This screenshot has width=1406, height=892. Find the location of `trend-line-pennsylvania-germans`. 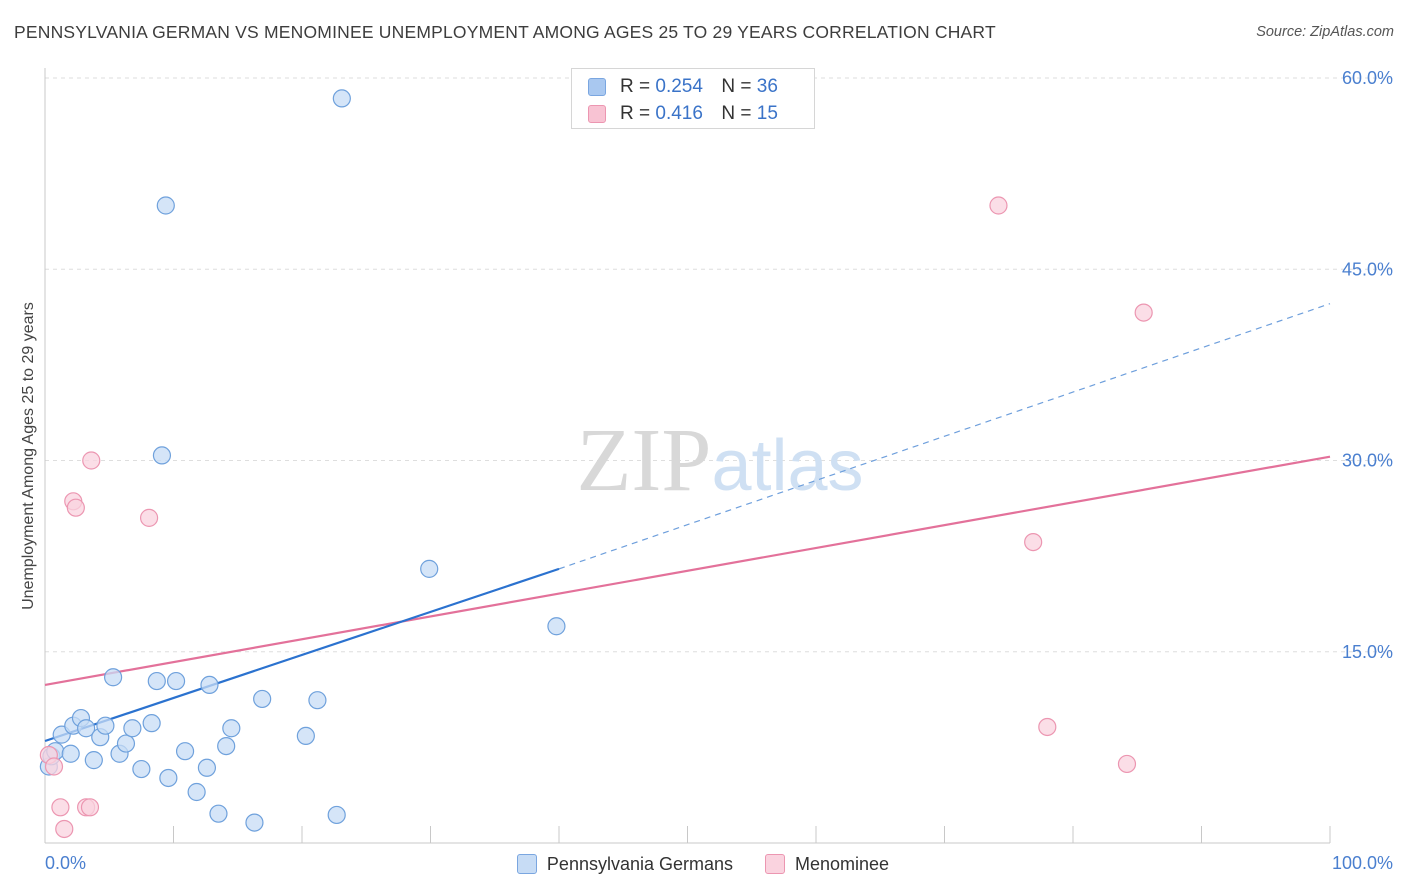

trend-line-pennsylvania-germans is located at coordinates (302, 655).